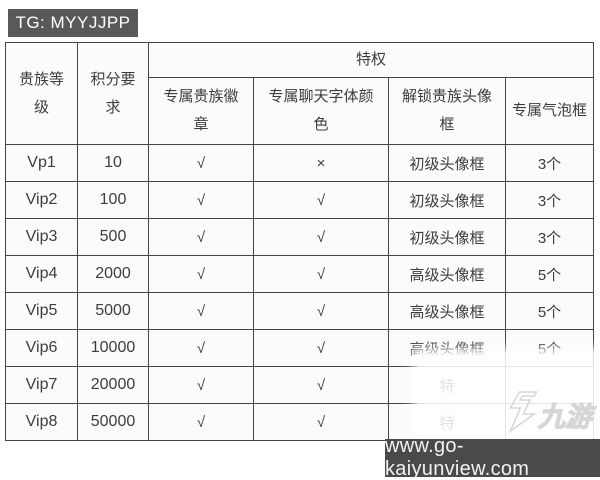  What do you see at coordinates (447, 111) in the screenshot?
I see `header-avatar-frame: 解锁贵族头像 框` at bounding box center [447, 111].